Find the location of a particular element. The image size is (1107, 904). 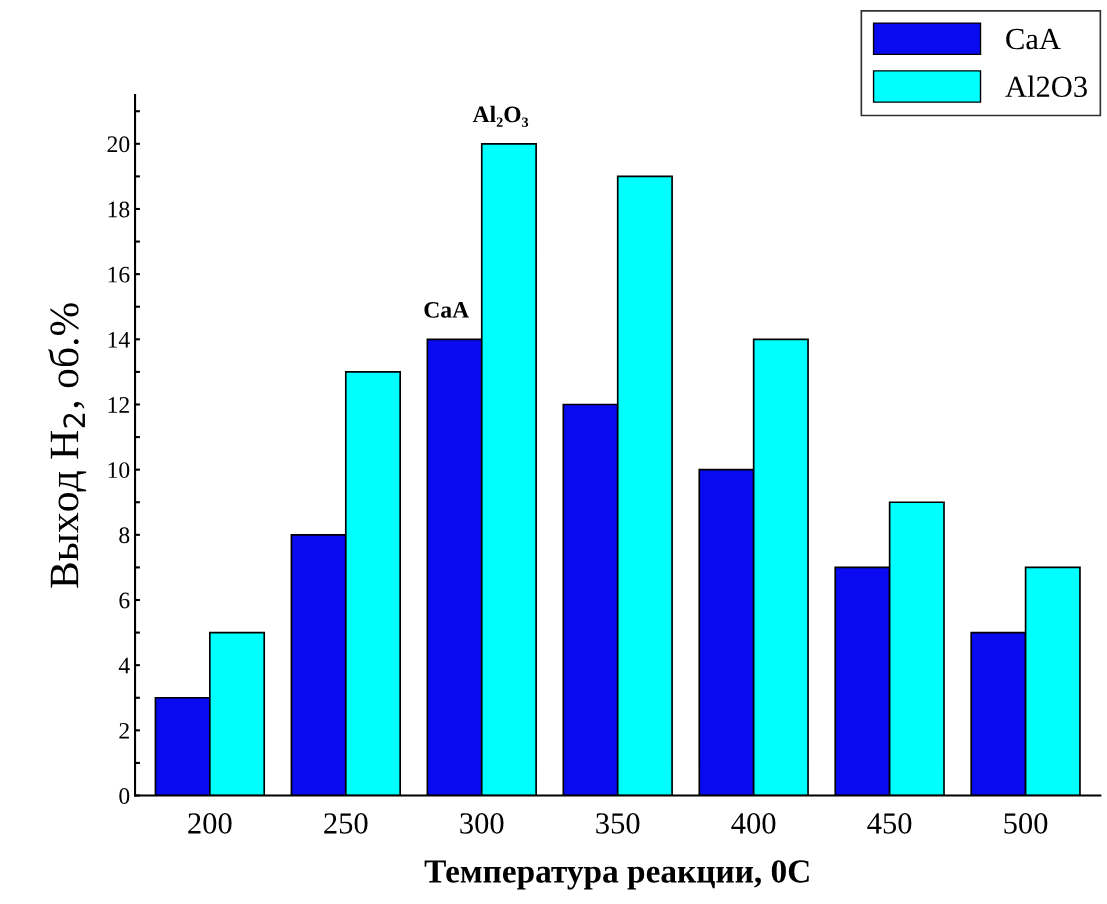

y-axis-title: Выход H$_{2}$, об.% is located at coordinates (67, 445).